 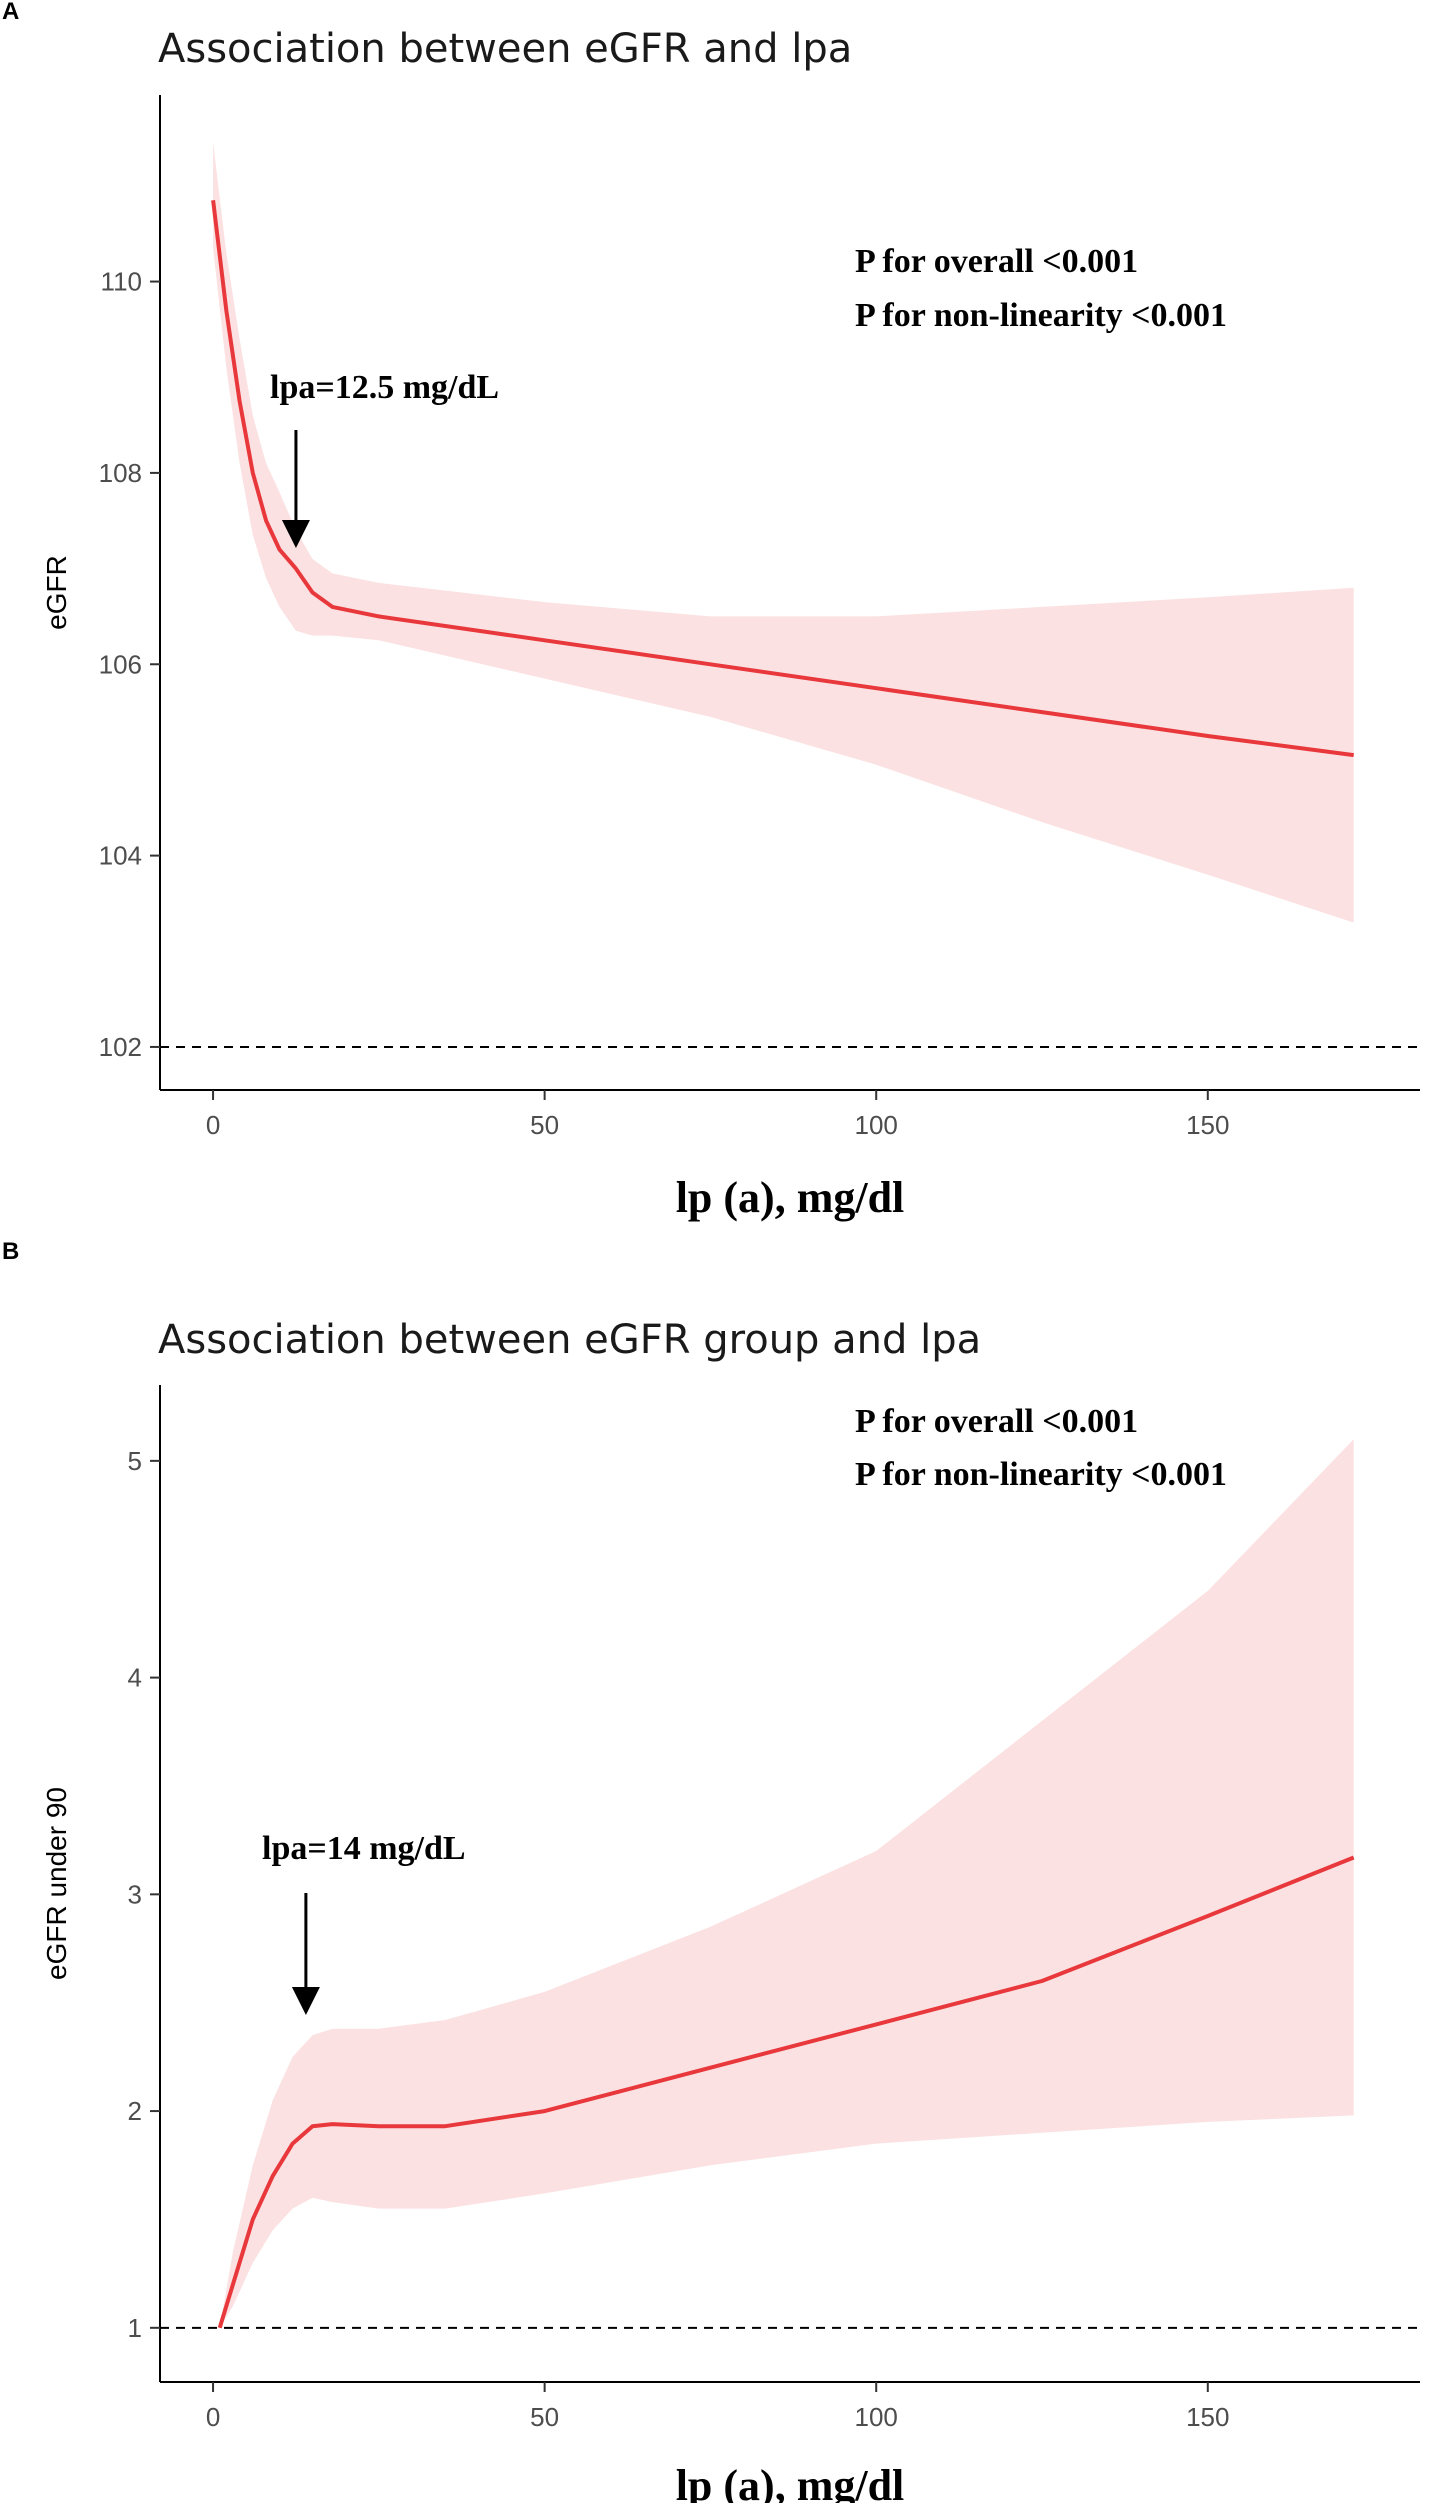 What do you see at coordinates (120, 856) in the screenshot?
I see `y-tick-label: 104` at bounding box center [120, 856].